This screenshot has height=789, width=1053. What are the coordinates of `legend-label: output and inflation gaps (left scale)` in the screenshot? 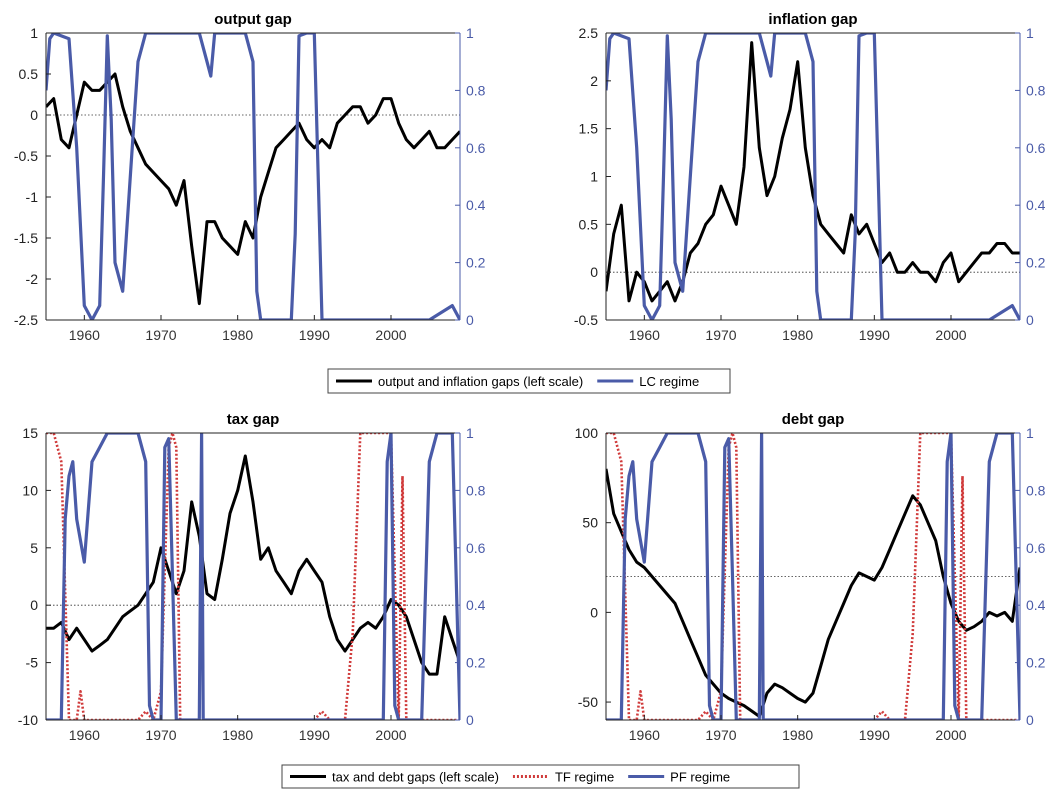 It's located at (480, 381).